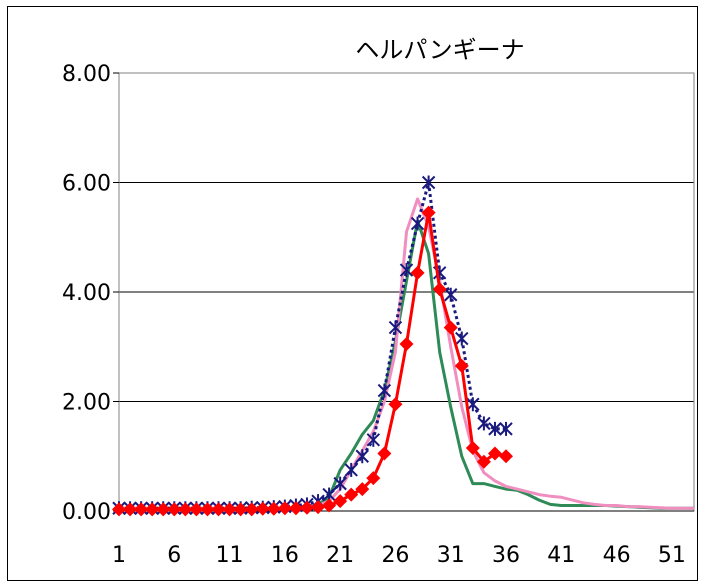 This screenshot has height=588, width=707. Describe the element at coordinates (403, 539) in the screenshot. I see `x-axis: 1 6 11 16 21 26 31 36 41 46 51` at that location.